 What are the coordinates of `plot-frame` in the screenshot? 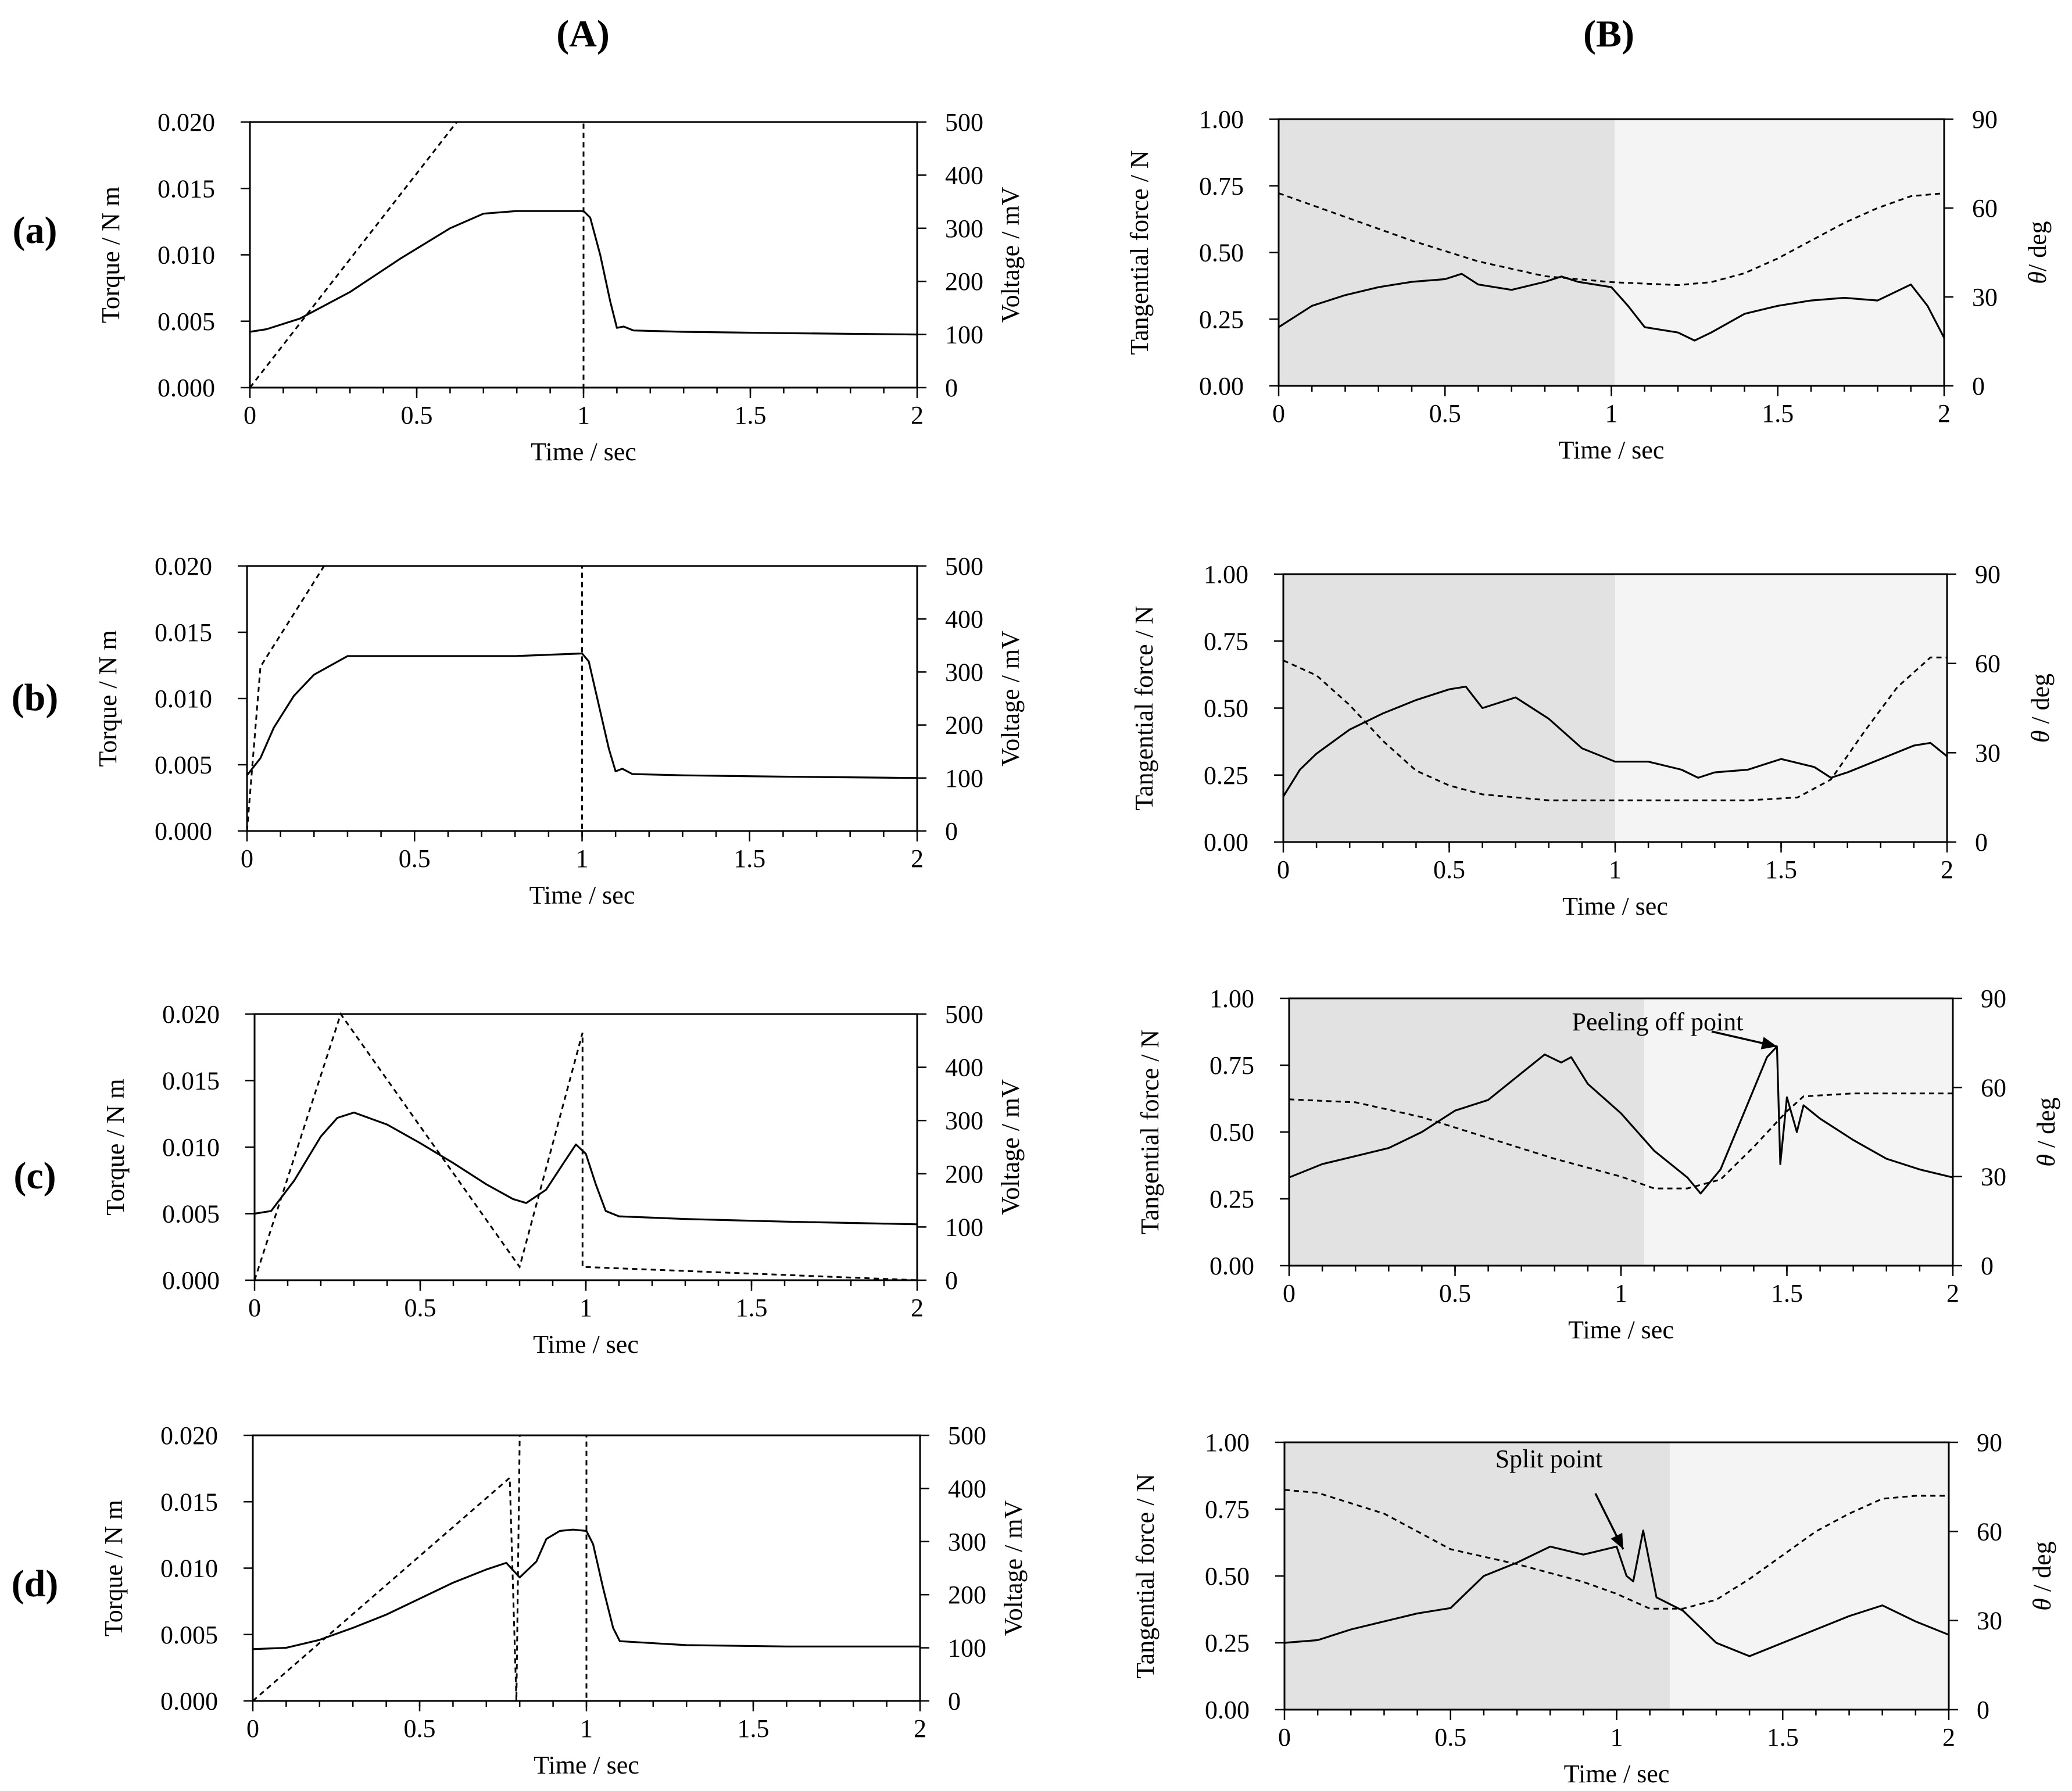 It's located at (587, 1568).